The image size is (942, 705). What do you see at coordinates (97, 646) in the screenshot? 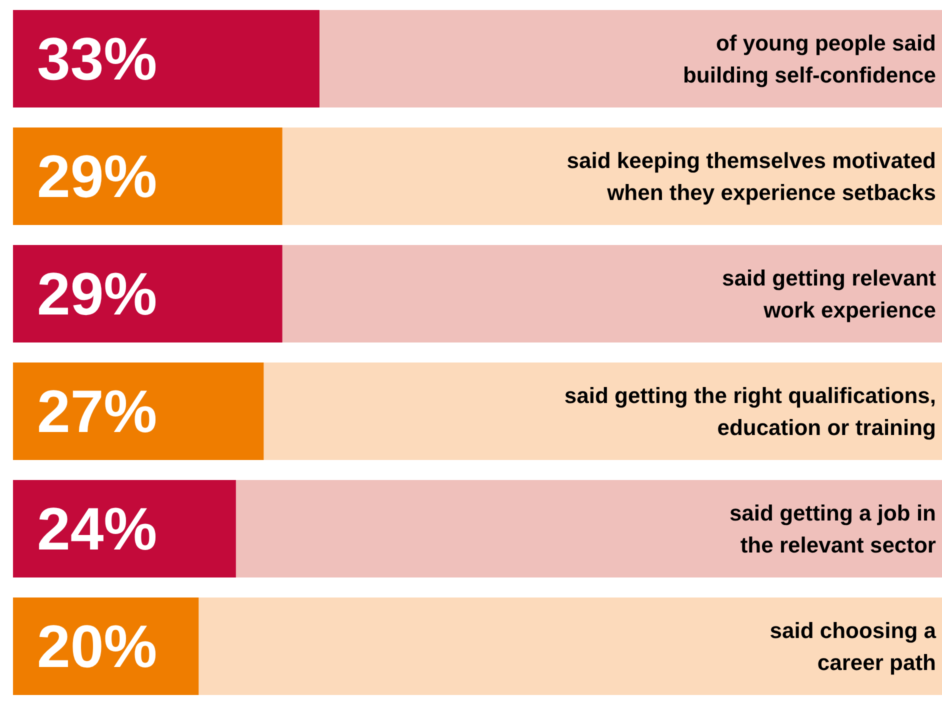
I see `data-label: 20%` at bounding box center [97, 646].